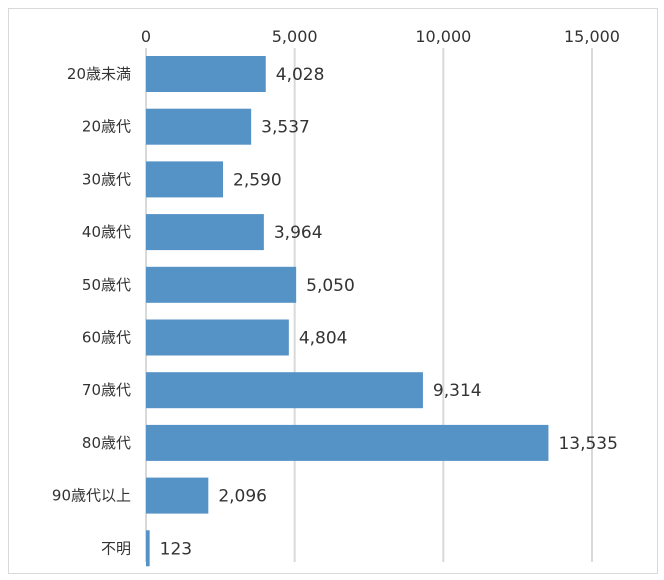 This screenshot has height=580, width=664. Describe the element at coordinates (106, 338) in the screenshot. I see `category-label: 60歳代` at that location.